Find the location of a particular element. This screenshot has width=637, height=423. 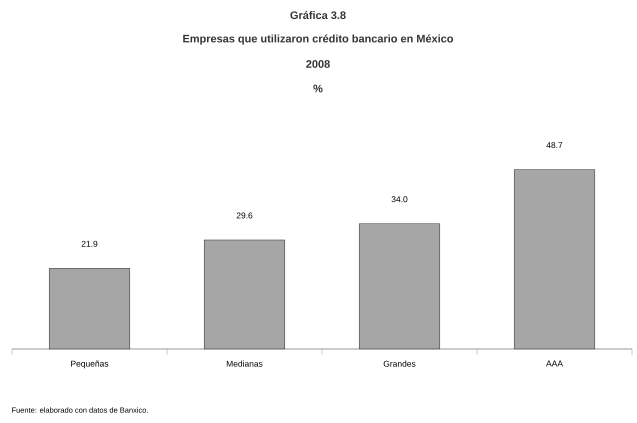

text: 2008 is located at coordinates (318, 64).